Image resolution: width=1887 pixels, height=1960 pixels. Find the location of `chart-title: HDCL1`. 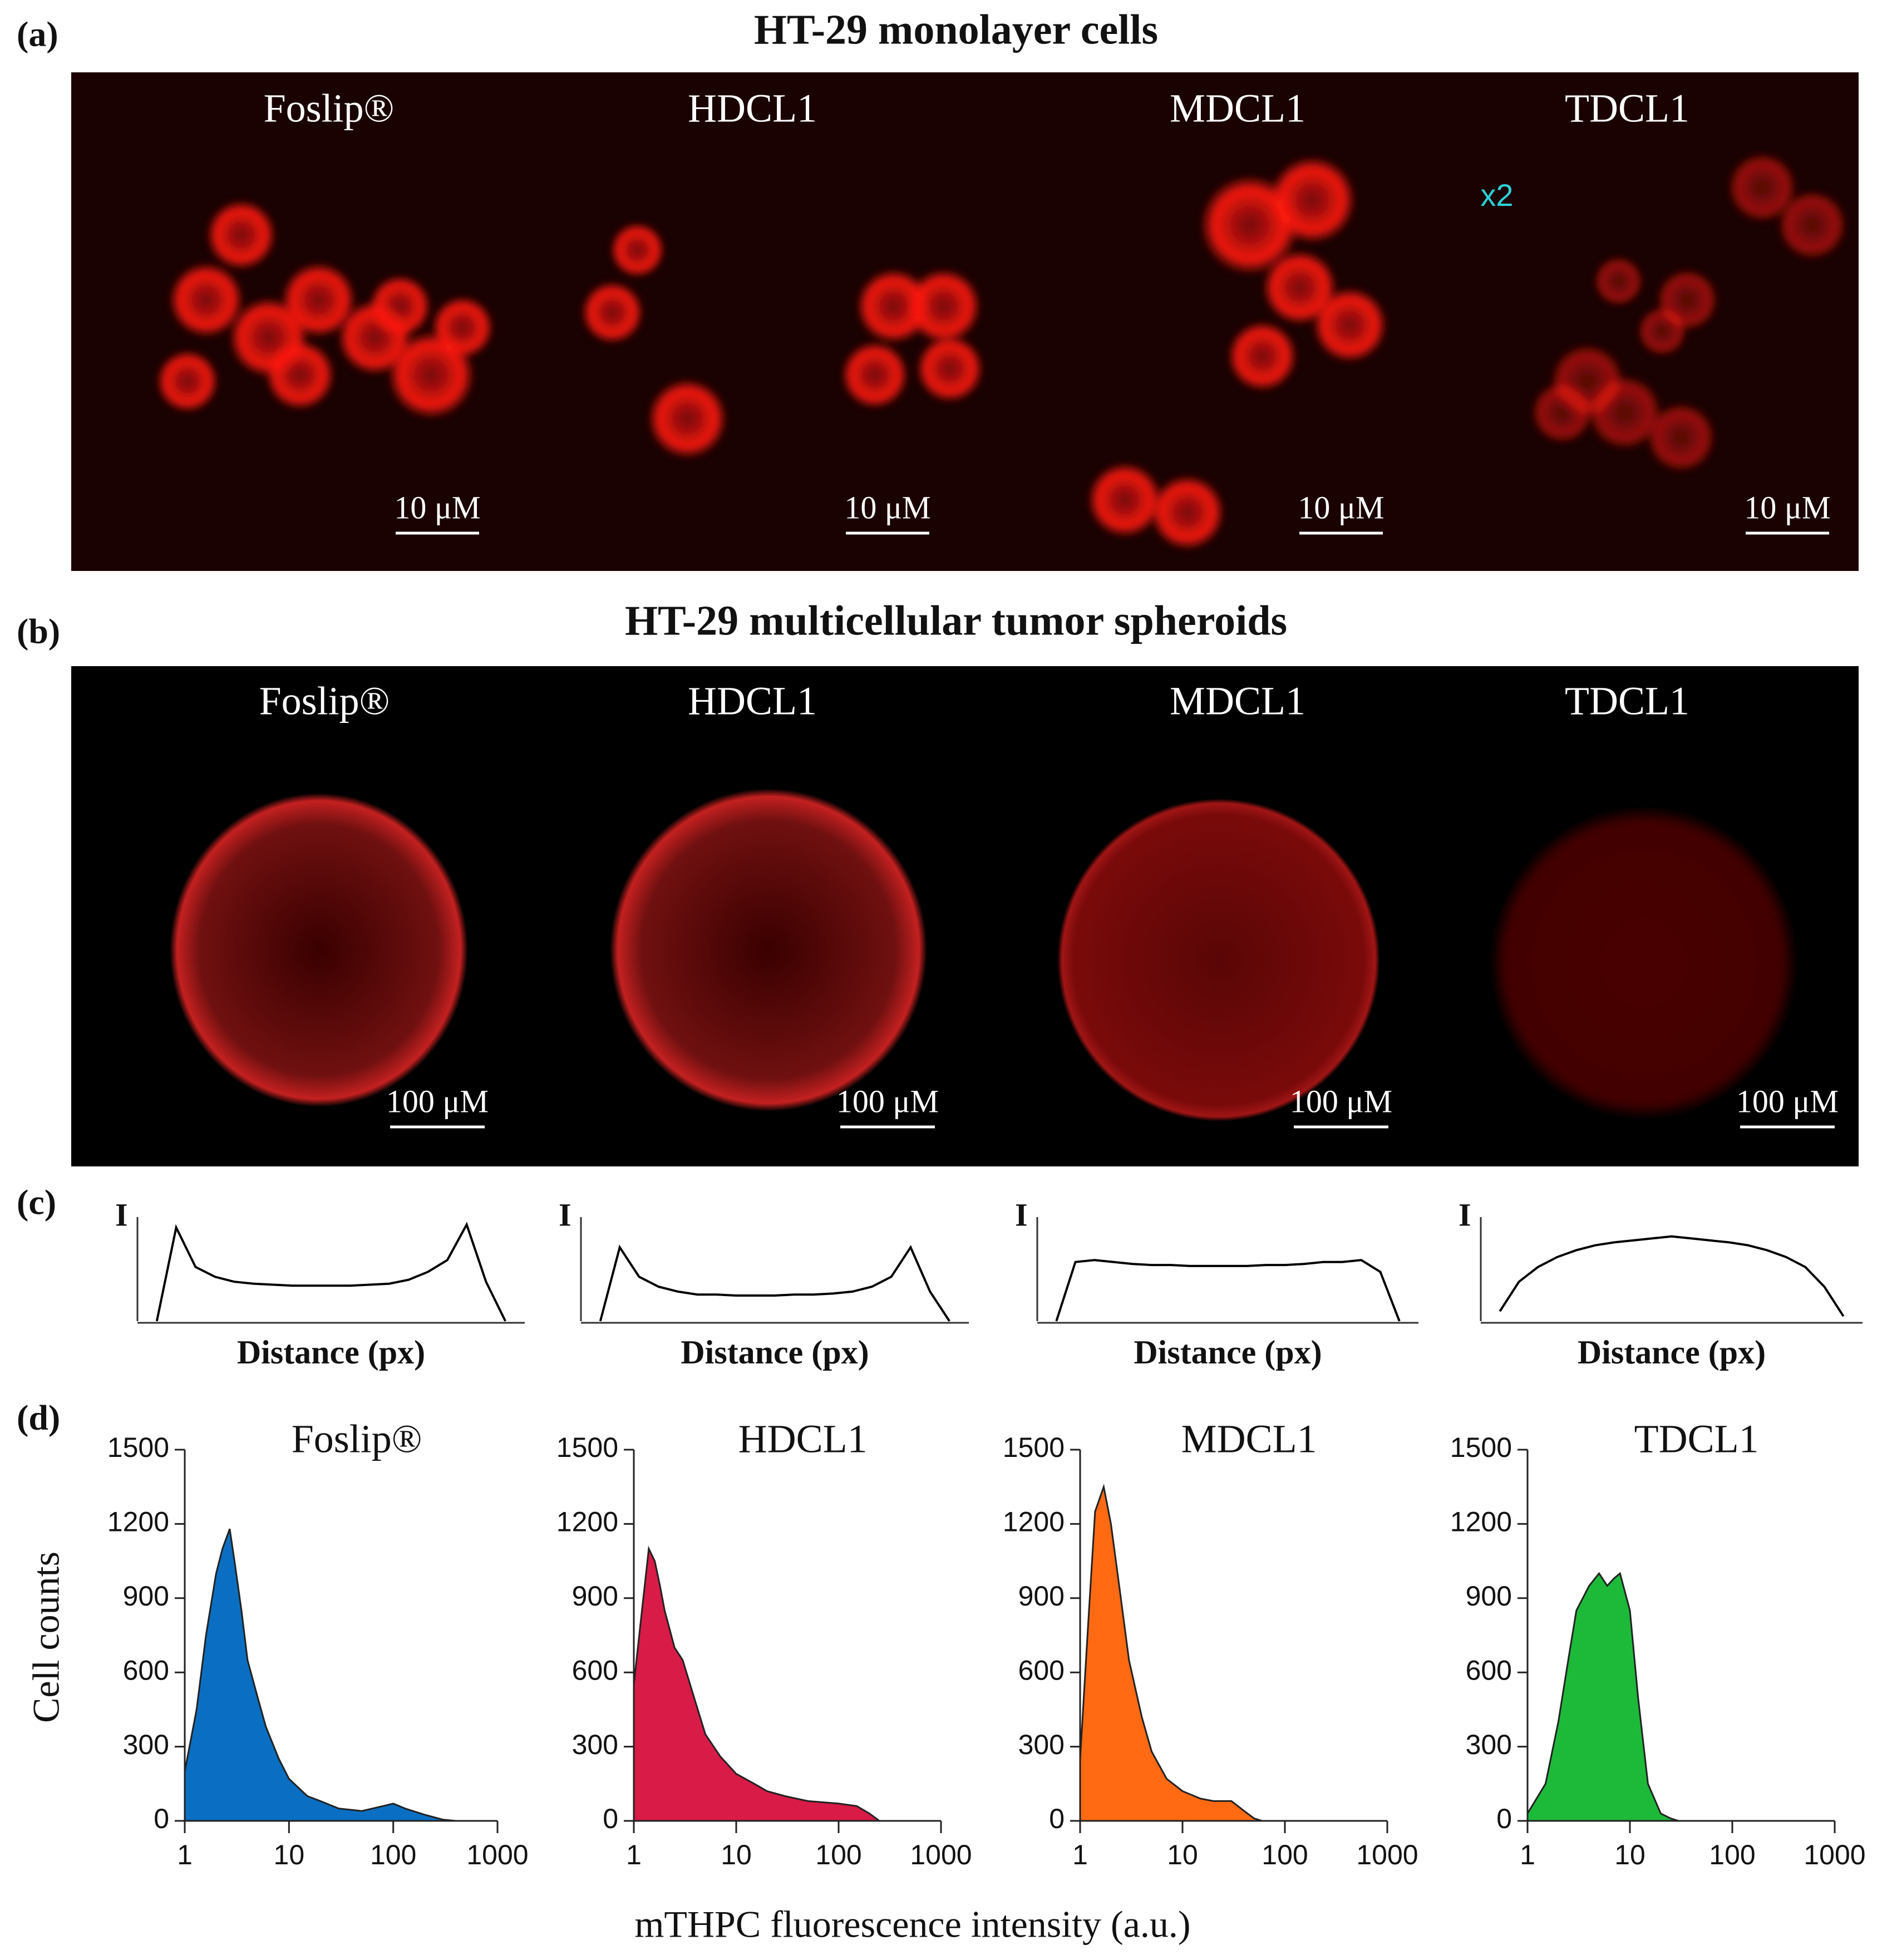

chart-title: HDCL1 is located at coordinates (803, 1439).